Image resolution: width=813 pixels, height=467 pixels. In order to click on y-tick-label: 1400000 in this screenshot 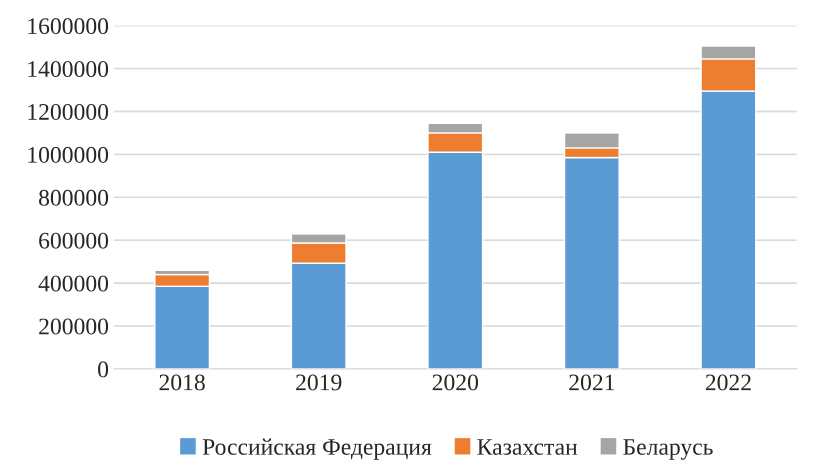, I will do `click(68, 69)`.